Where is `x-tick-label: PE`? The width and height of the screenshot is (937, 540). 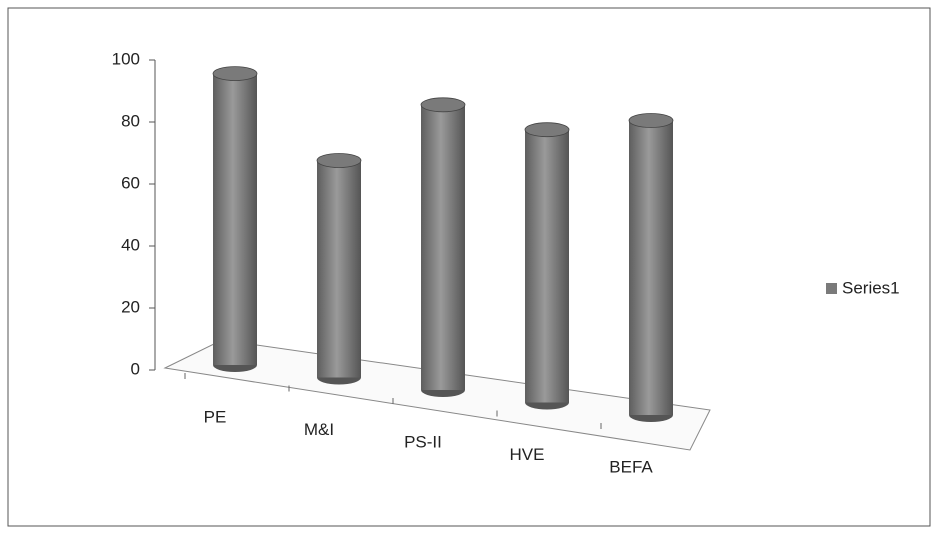
x-tick-label: PE is located at coordinates (215, 416).